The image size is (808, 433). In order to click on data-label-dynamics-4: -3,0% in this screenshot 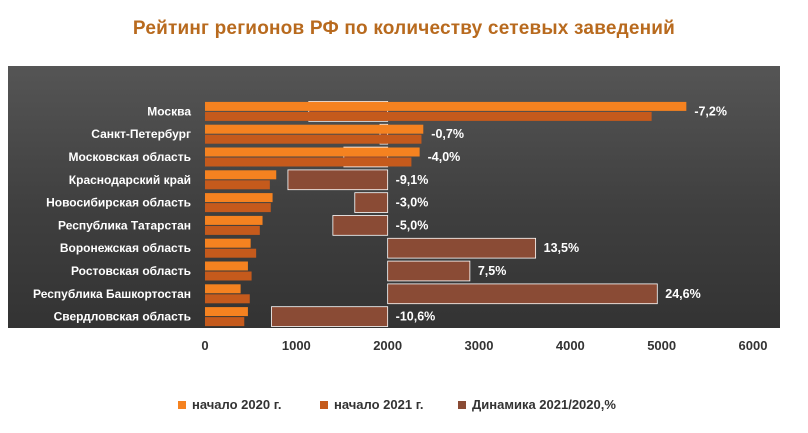, I will do `click(412, 203)`.